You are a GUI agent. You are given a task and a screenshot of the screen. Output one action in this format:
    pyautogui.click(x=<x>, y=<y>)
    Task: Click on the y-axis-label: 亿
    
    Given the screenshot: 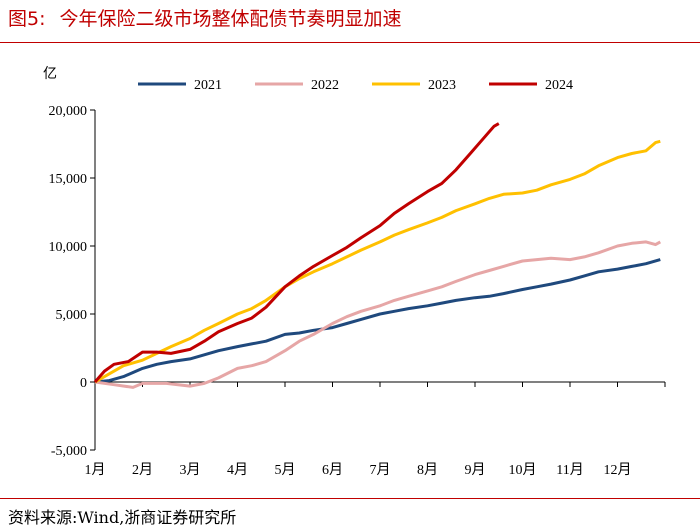 What is the action you would take?
    pyautogui.click(x=50, y=74)
    